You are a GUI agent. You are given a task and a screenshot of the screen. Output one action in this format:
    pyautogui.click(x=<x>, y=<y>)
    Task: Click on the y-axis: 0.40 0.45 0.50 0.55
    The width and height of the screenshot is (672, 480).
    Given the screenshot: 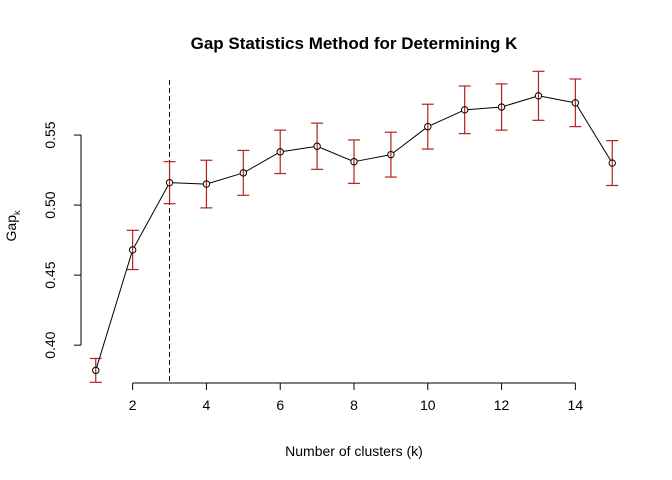 What is the action you would take?
    pyautogui.click(x=62, y=240)
    